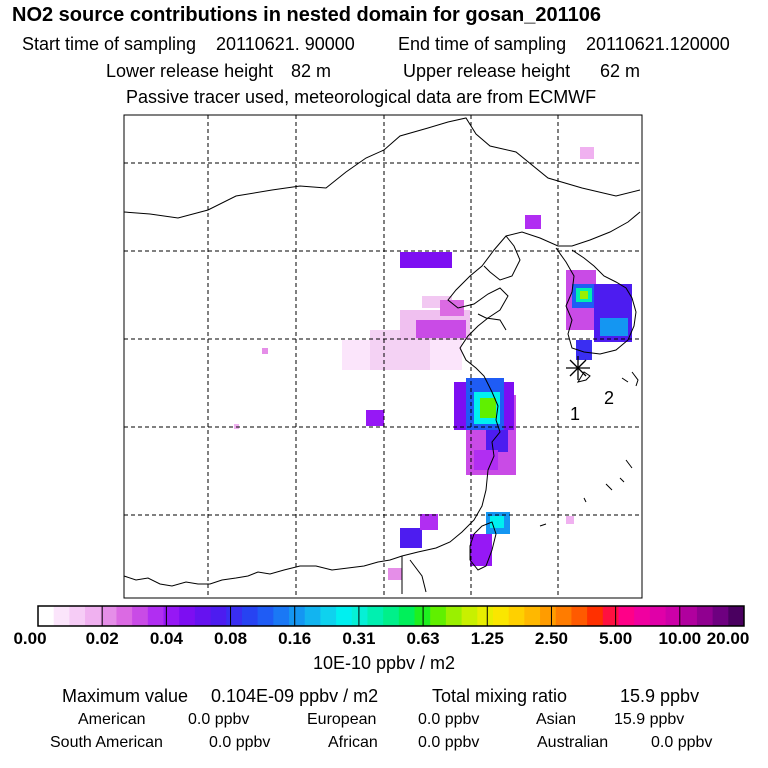 Image resolution: width=768 pixels, height=768 pixels. I want to click on colorbar-label: 1.25, so click(487, 638).